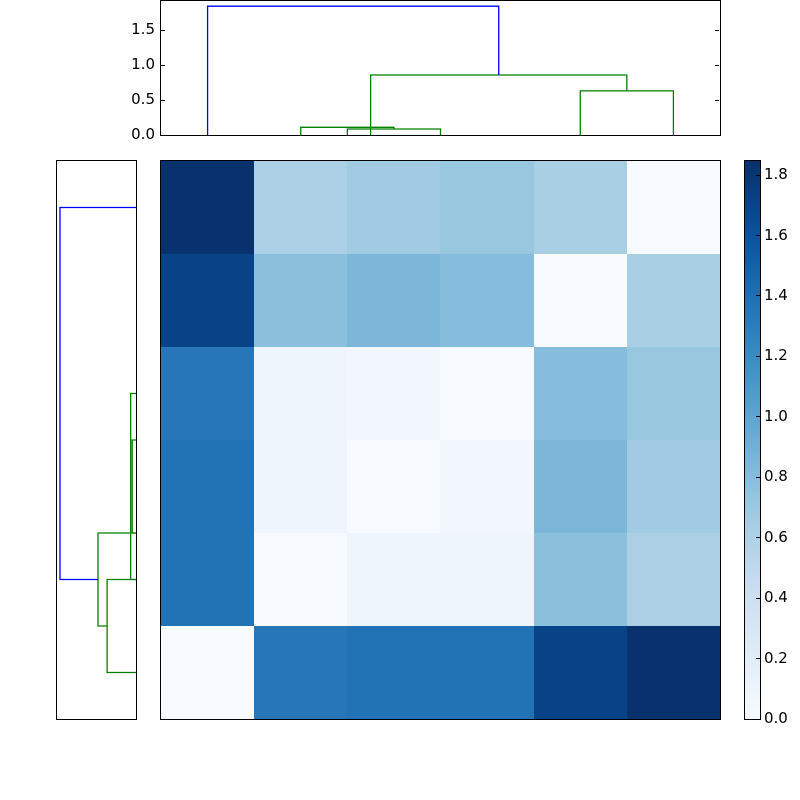  Describe the element at coordinates (776, 718) in the screenshot. I see `colorbar-tick-label: 0.0` at that location.